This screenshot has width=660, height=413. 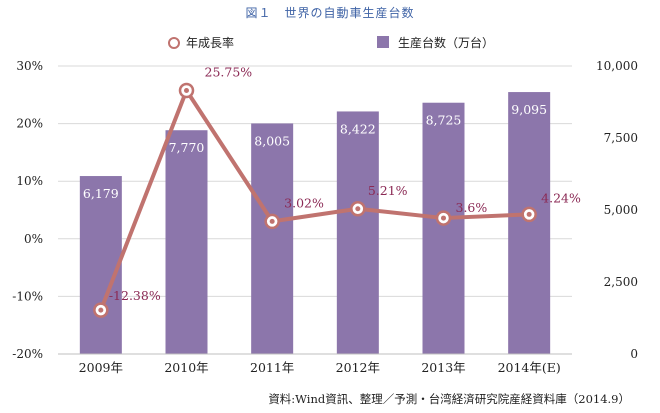 What do you see at coordinates (101, 367) in the screenshot?
I see `x-axis-tick-label: 2009年` at bounding box center [101, 367].